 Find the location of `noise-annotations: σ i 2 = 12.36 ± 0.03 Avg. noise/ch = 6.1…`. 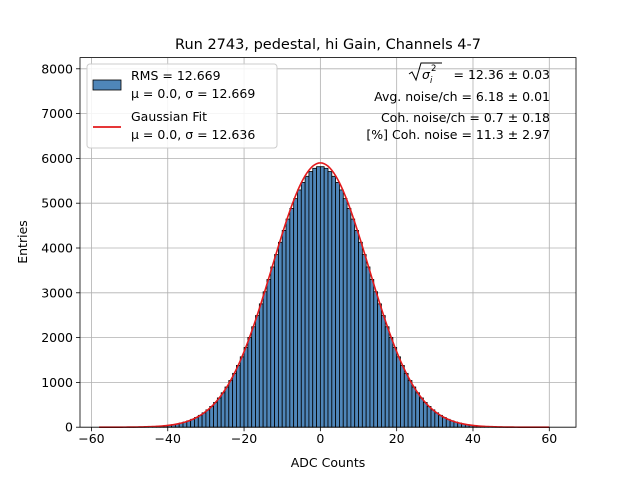

noise-annotations: σ i 2 = 12.36 ± 0.03 Avg. noise/ch = 6.1… is located at coordinates (458, 102).